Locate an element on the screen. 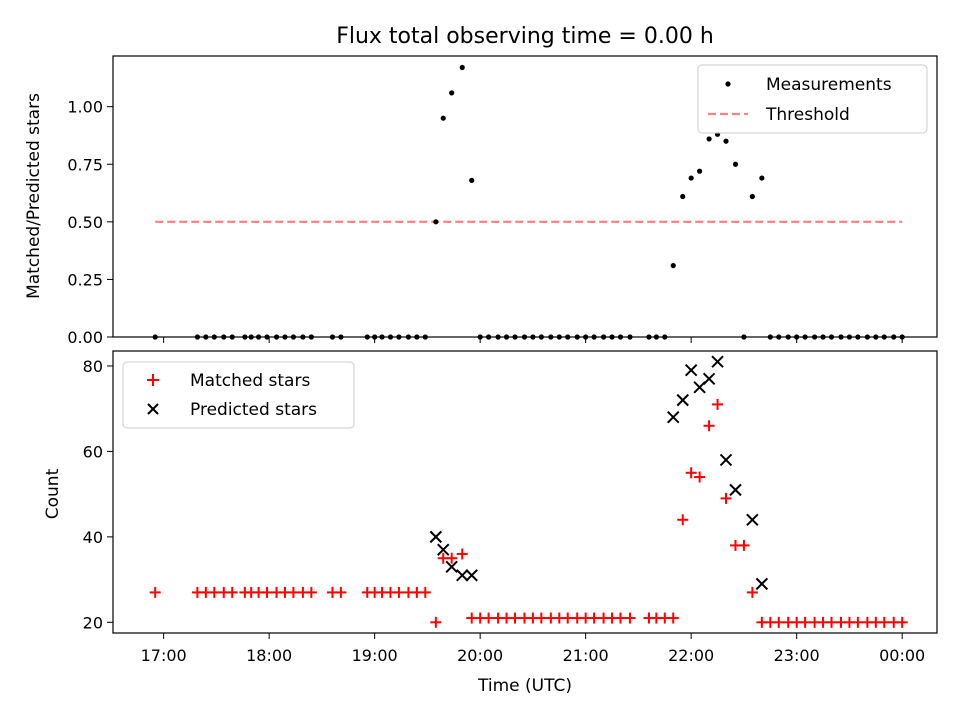 The image size is (960, 720). bottom-legend: Matched stars Predicted stars is located at coordinates (238, 395).